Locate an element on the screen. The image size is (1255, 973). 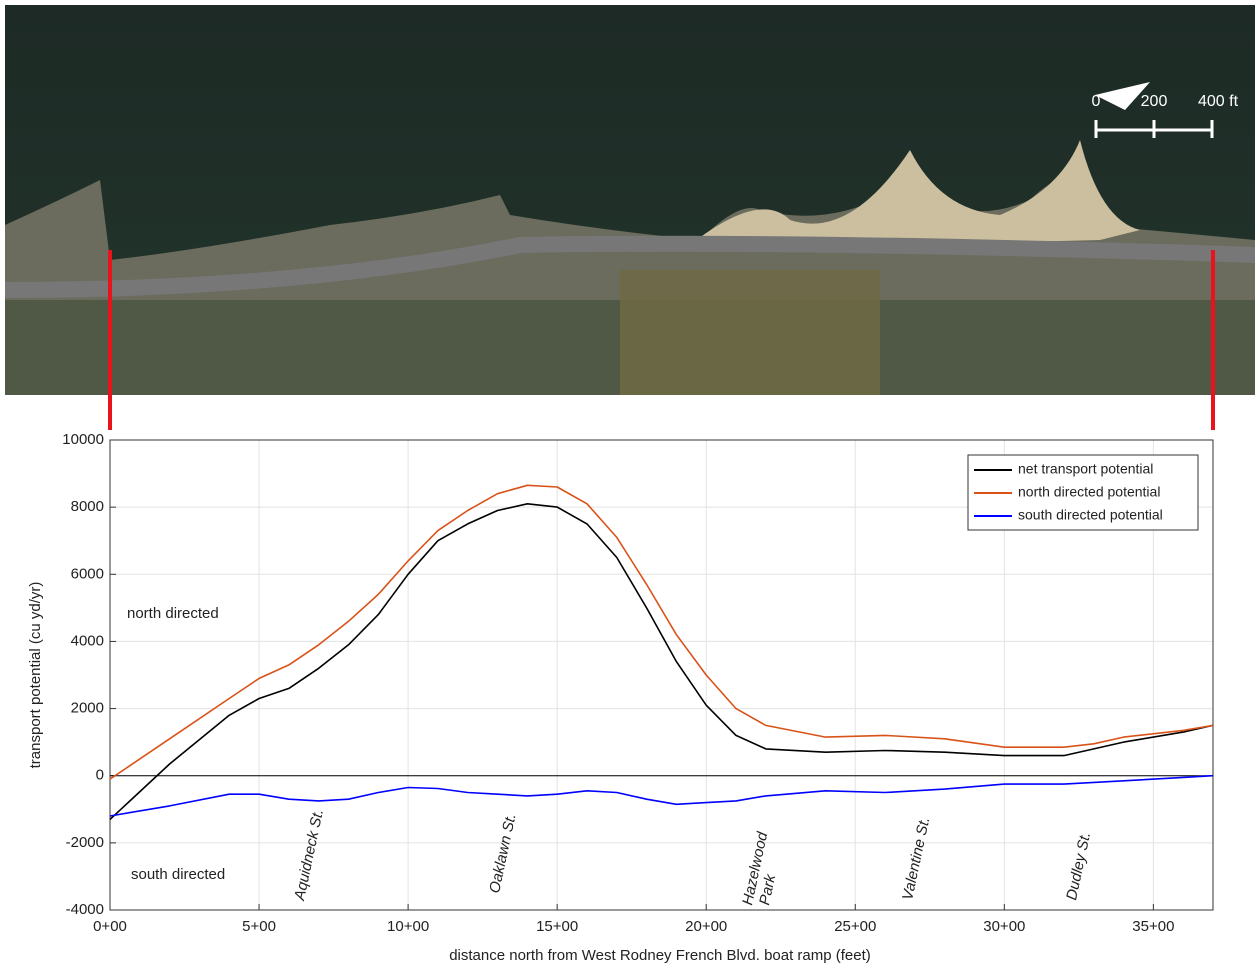
x-tick-label: 15+00 is located at coordinates (557, 926).